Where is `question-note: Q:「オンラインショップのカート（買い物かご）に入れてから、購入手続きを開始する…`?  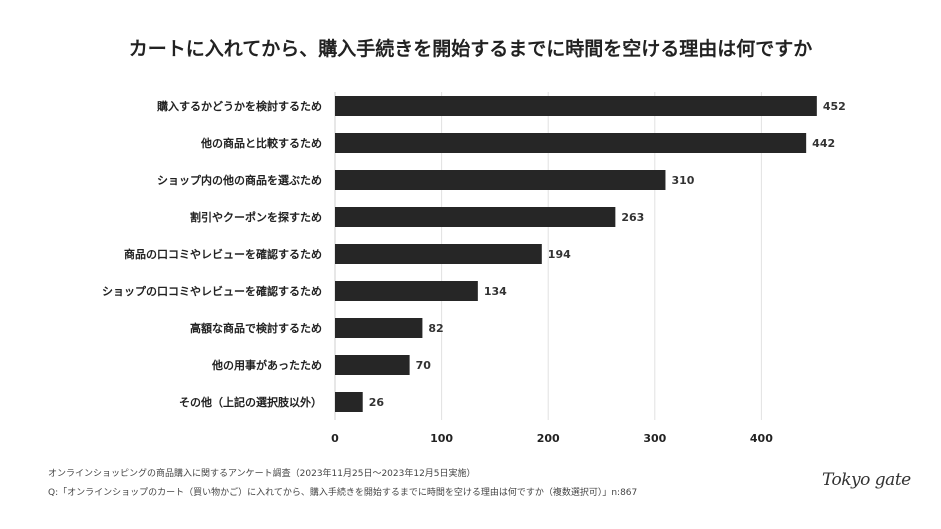
question-note: Q:「オンラインショップのカート（買い物かご）に入れてから、購入手続きを開始する… is located at coordinates (343, 493).